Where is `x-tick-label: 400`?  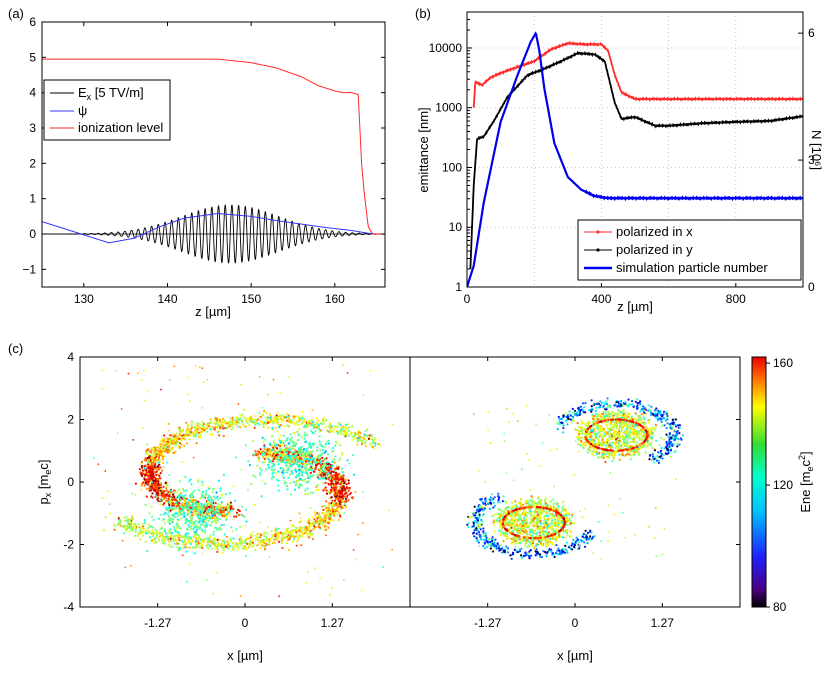 x-tick-label: 400 is located at coordinates (601, 299).